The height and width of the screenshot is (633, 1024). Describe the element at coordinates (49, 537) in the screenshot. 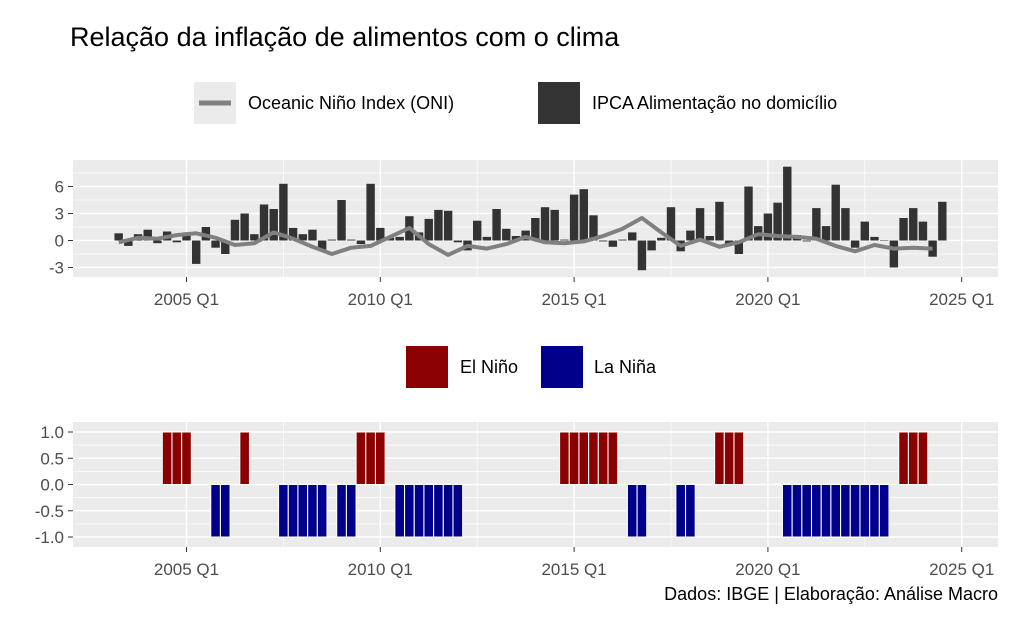

I see `y-tick-label: -1.0` at that location.